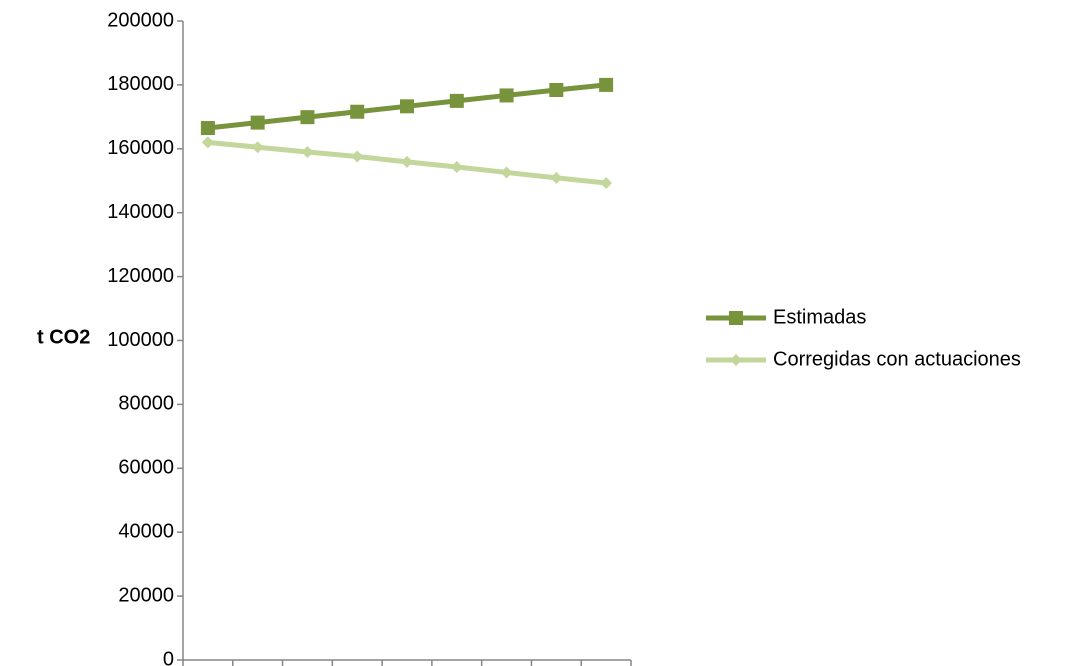  What do you see at coordinates (146, 404) in the screenshot?
I see `y-tick-label: 80000` at bounding box center [146, 404].